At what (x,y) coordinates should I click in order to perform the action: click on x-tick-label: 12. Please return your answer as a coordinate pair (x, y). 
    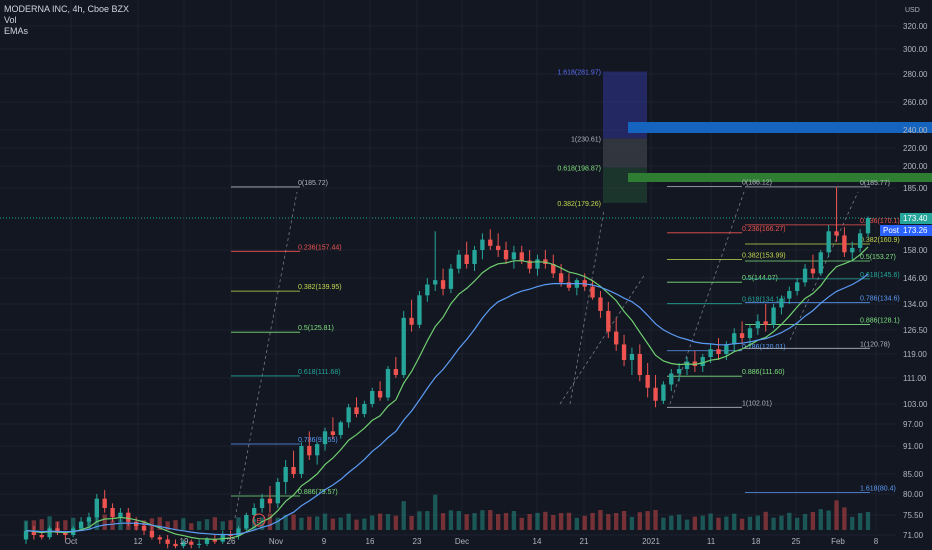
    Looking at the image, I should click on (138, 541).